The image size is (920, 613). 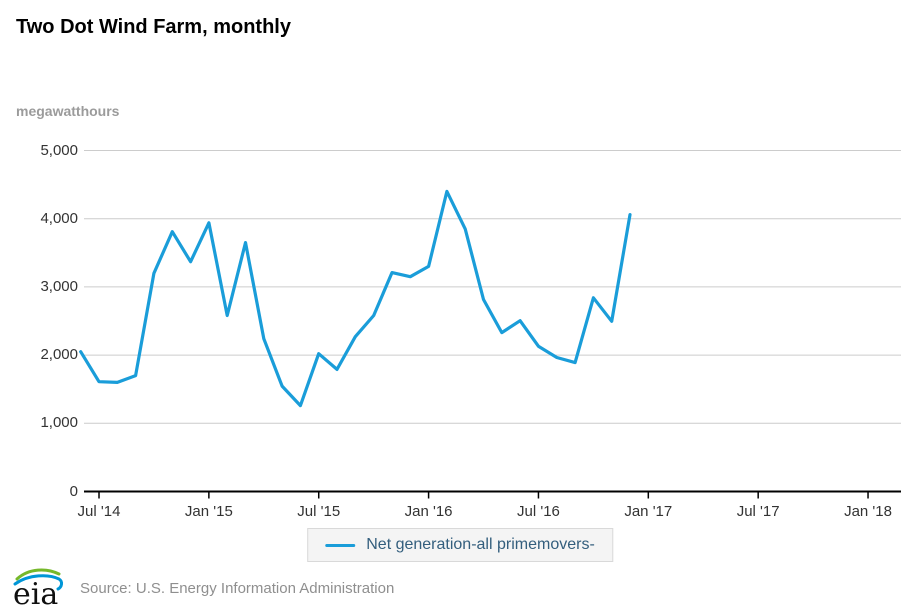 What do you see at coordinates (319, 511) in the screenshot?
I see `x-tick-label: Jul '15` at bounding box center [319, 511].